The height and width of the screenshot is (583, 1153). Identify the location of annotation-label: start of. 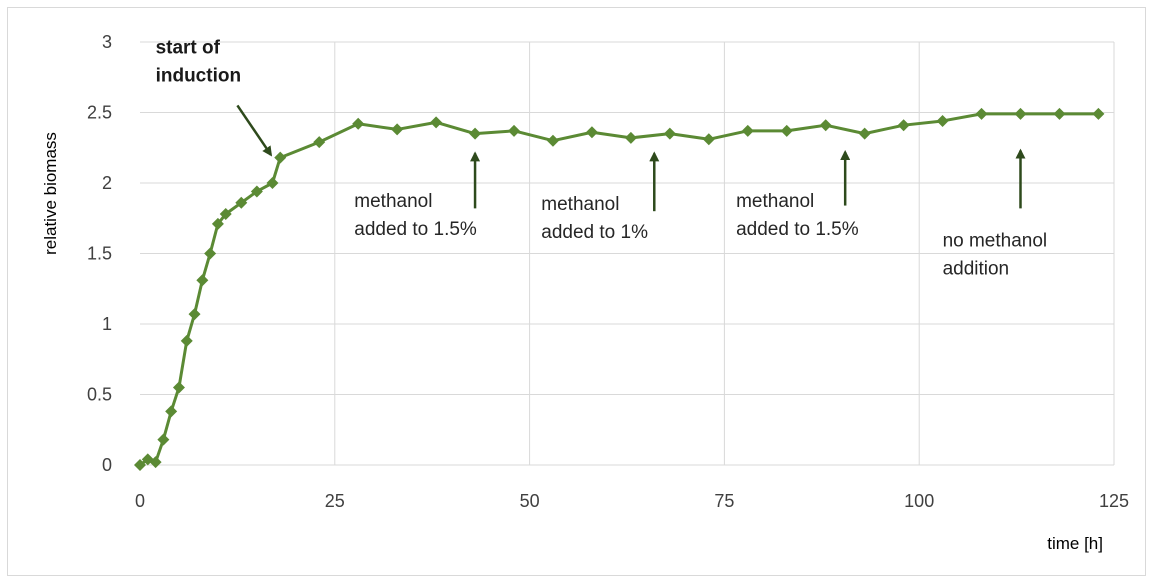
(188, 47).